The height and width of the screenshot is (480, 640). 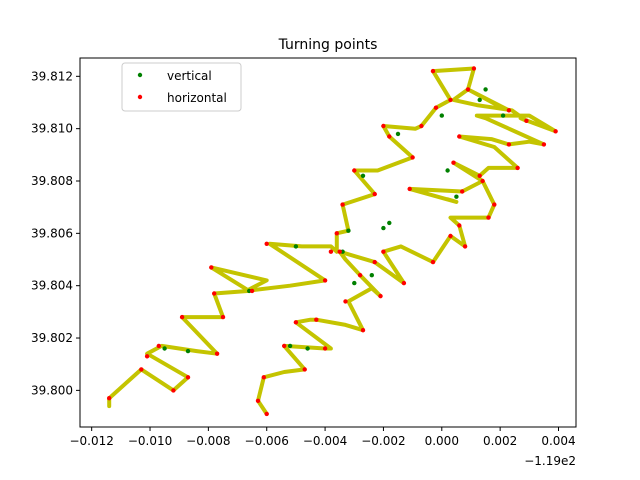 I want to click on x-tick-label: 0.004, so click(x=558, y=441).